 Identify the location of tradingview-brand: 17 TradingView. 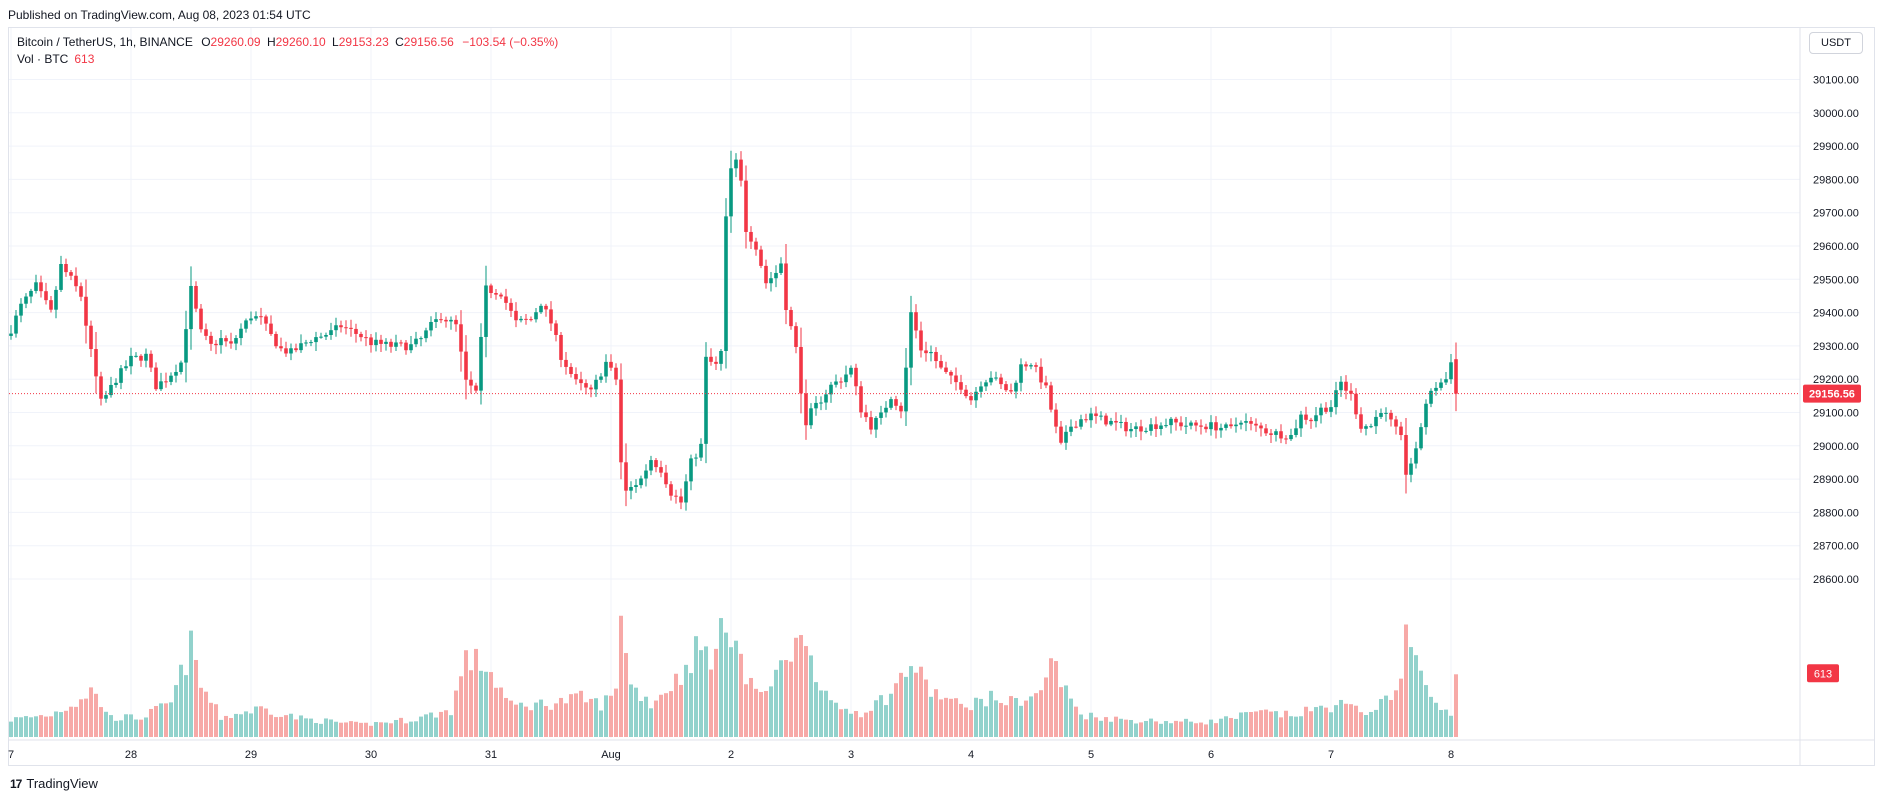
(54, 783).